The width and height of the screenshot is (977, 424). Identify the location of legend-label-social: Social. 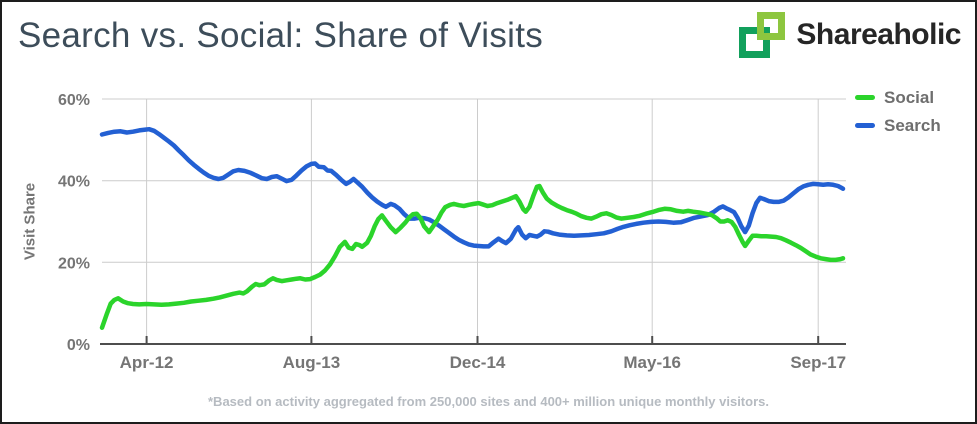
(909, 97).